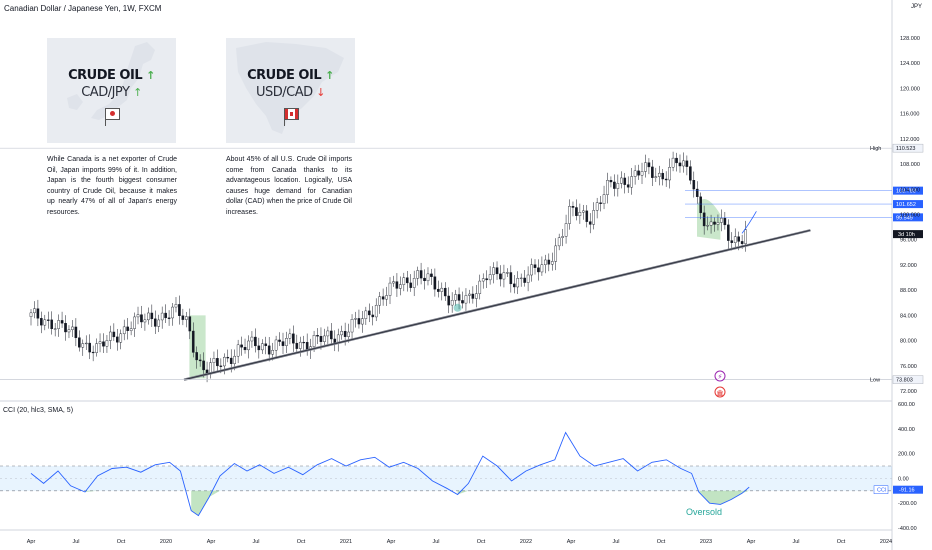 The width and height of the screenshot is (932, 550). What do you see at coordinates (903, 479) in the screenshot?
I see `cci-axis-tick-label: 0.00` at bounding box center [903, 479].